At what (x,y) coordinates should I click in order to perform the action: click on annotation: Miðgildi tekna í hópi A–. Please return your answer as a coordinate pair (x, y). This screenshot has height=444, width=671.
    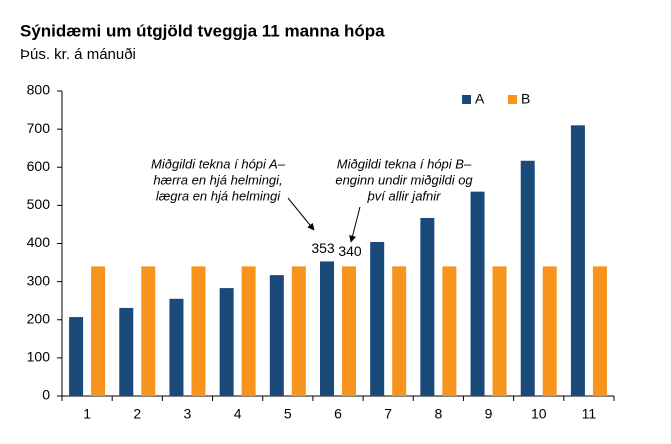
    Looking at the image, I should click on (218, 163).